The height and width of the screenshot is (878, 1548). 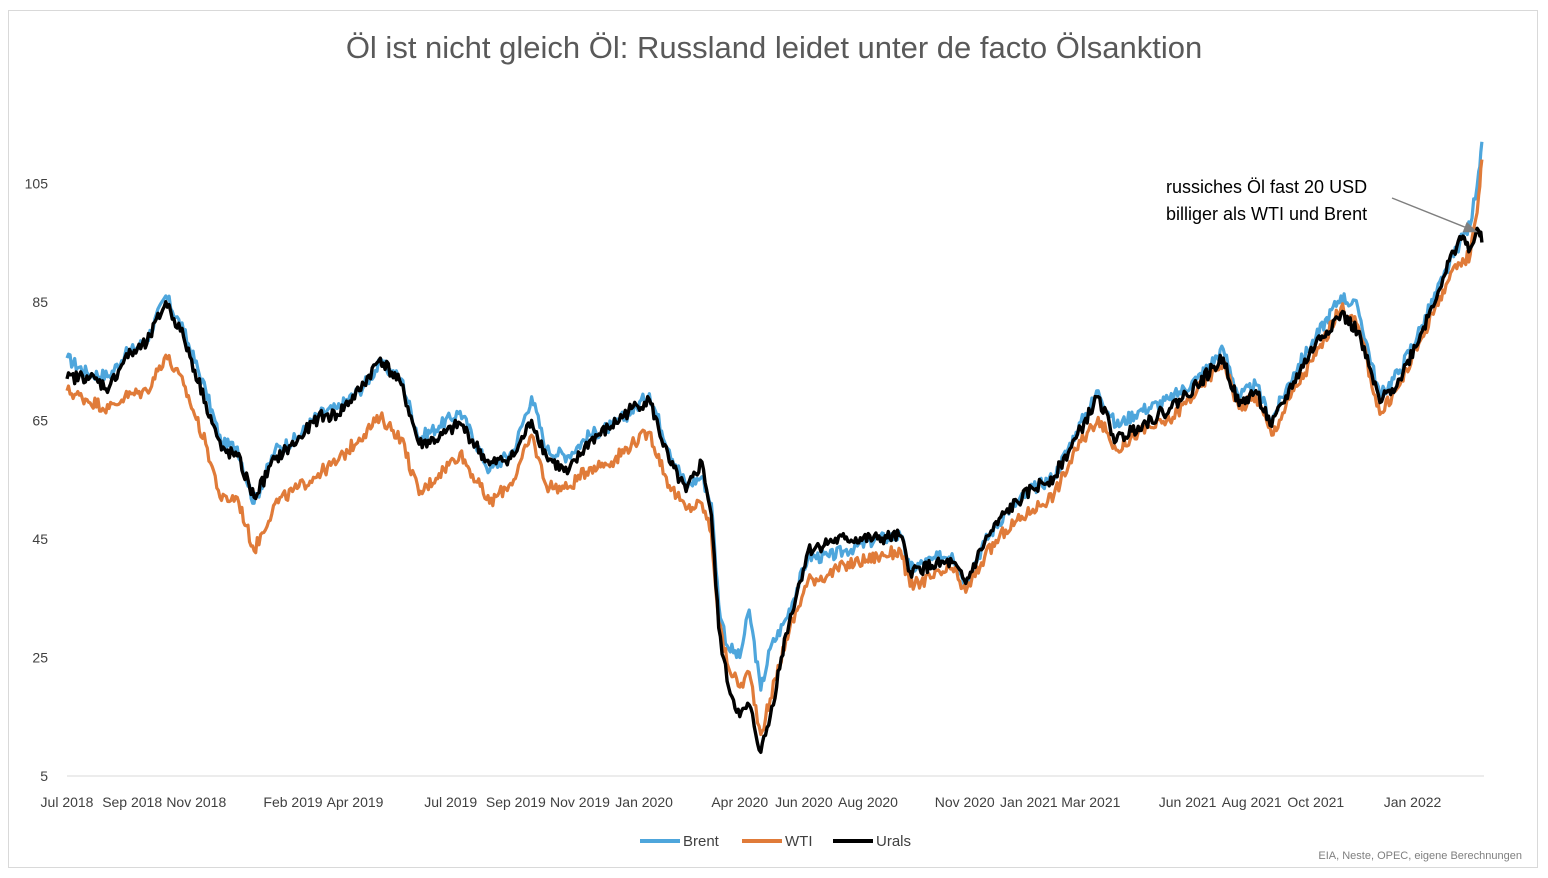 What do you see at coordinates (132, 802) in the screenshot?
I see `x-tick-label: Sep 2018` at bounding box center [132, 802].